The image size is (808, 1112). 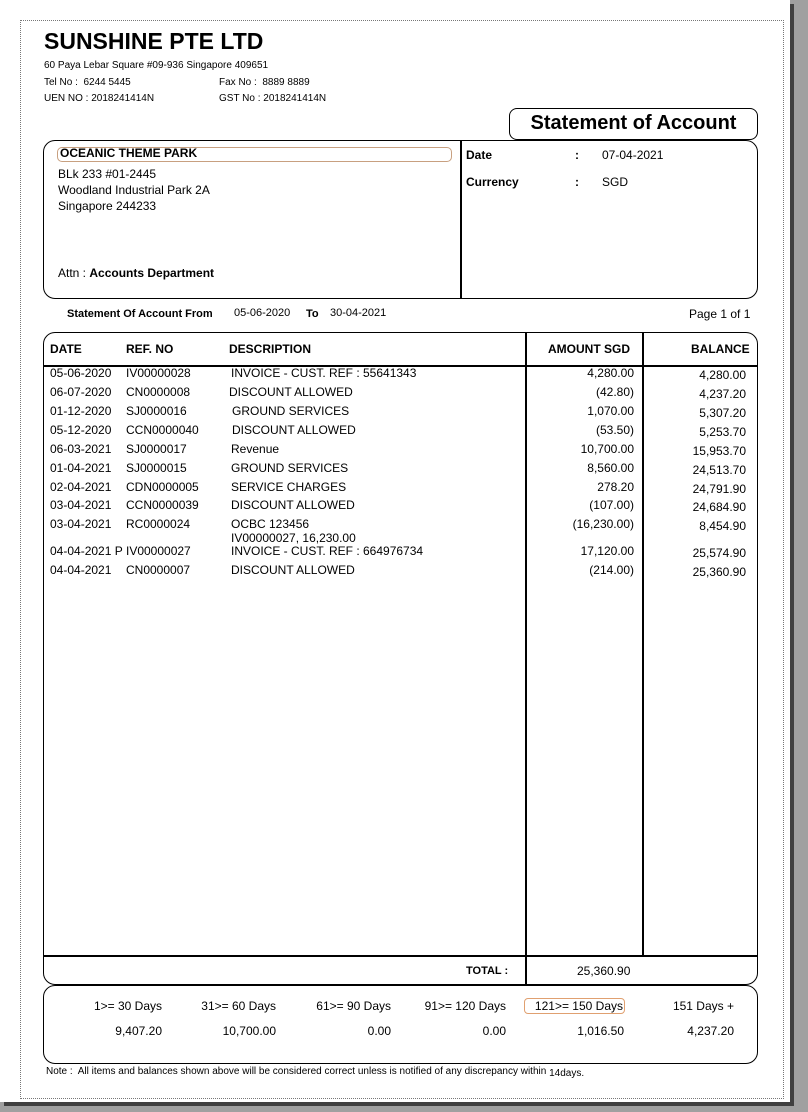 I want to click on row-date: 01-04-2021, so click(x=81, y=468).